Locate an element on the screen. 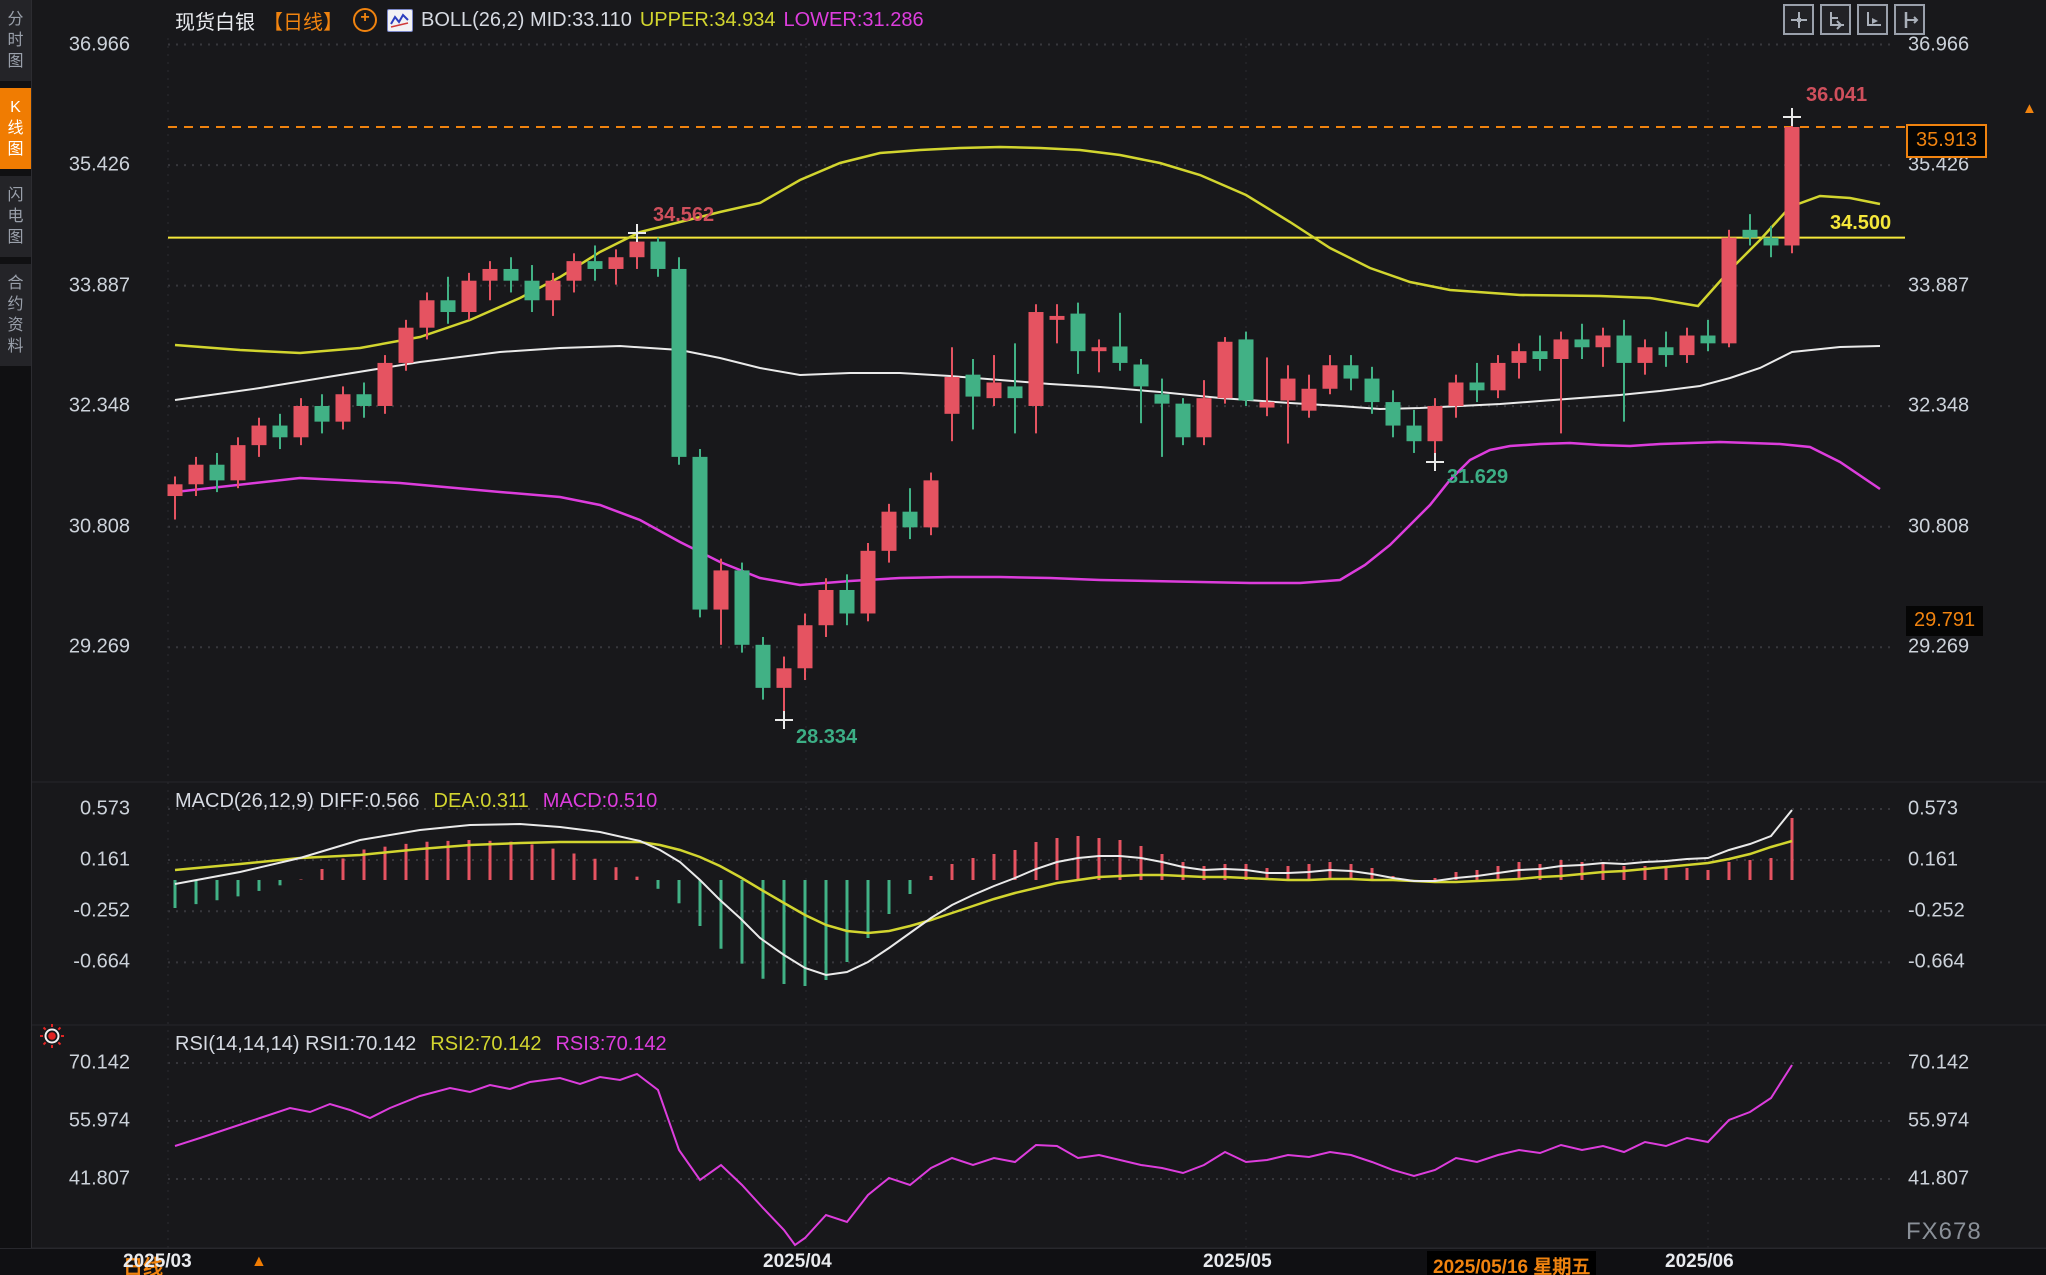  axis-label-macd: -0.252 is located at coordinates (1936, 910).